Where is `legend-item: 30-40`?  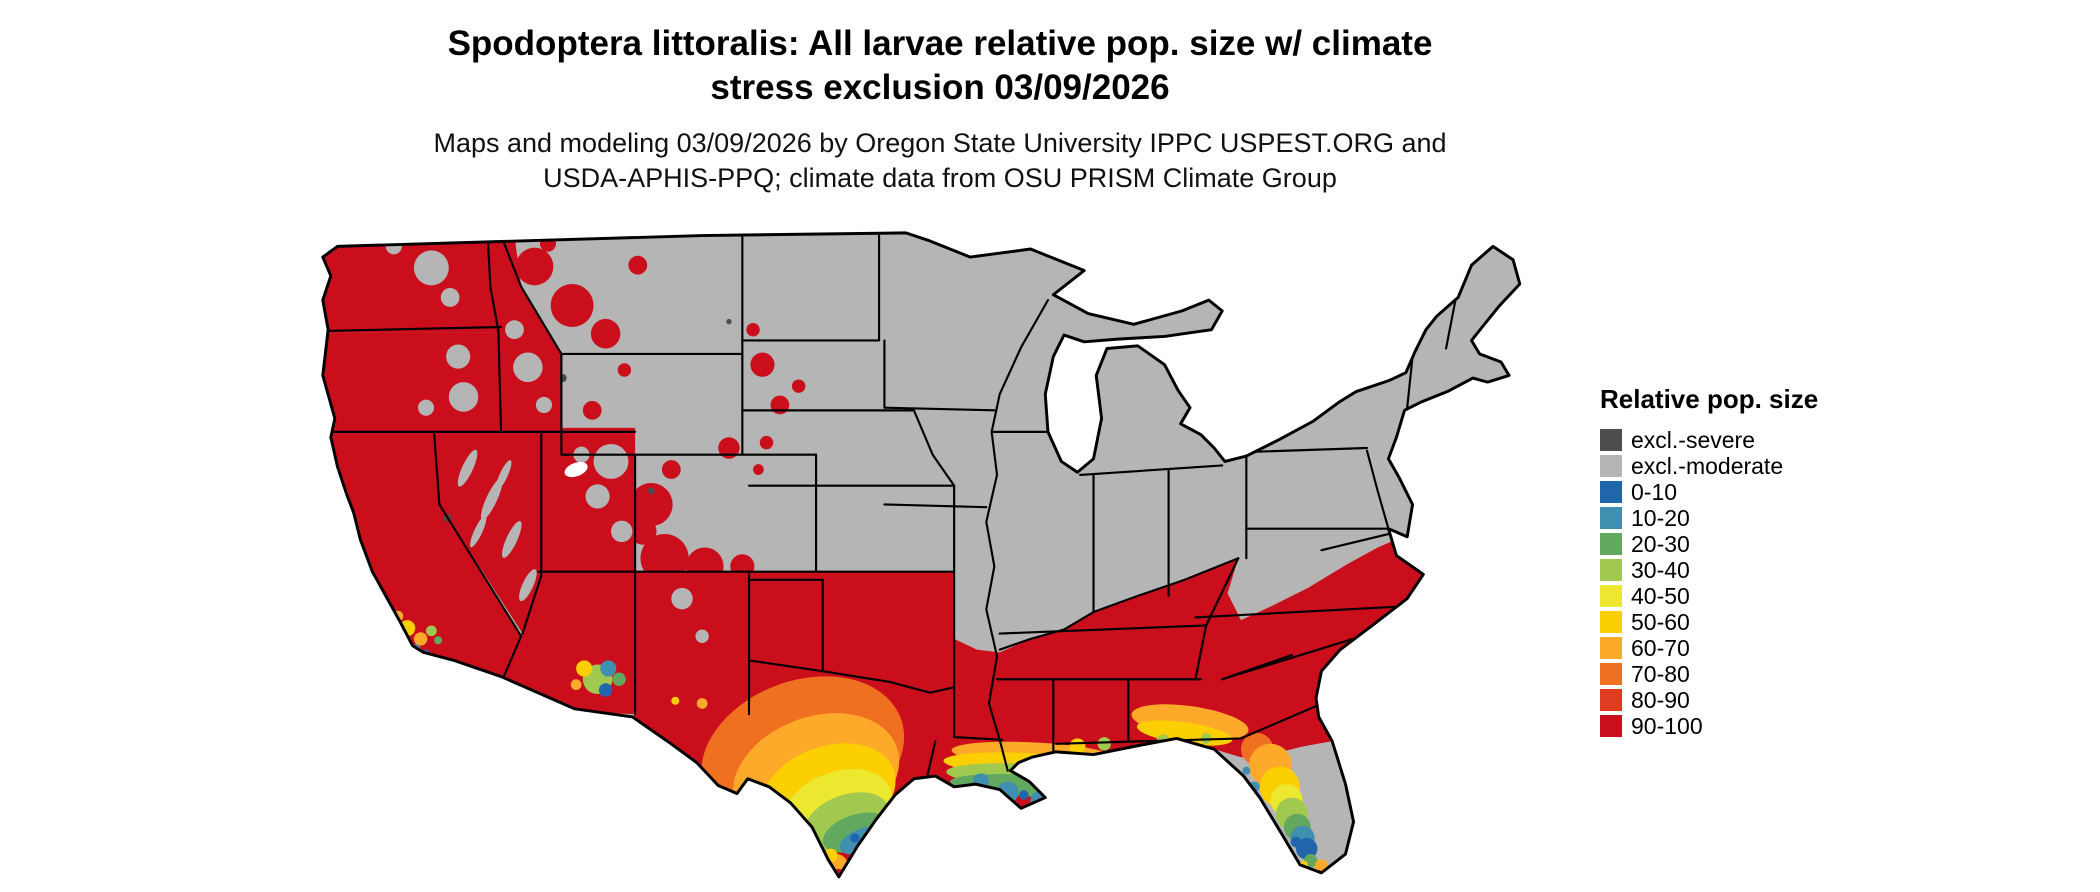 legend-item: 30-40 is located at coordinates (1709, 570).